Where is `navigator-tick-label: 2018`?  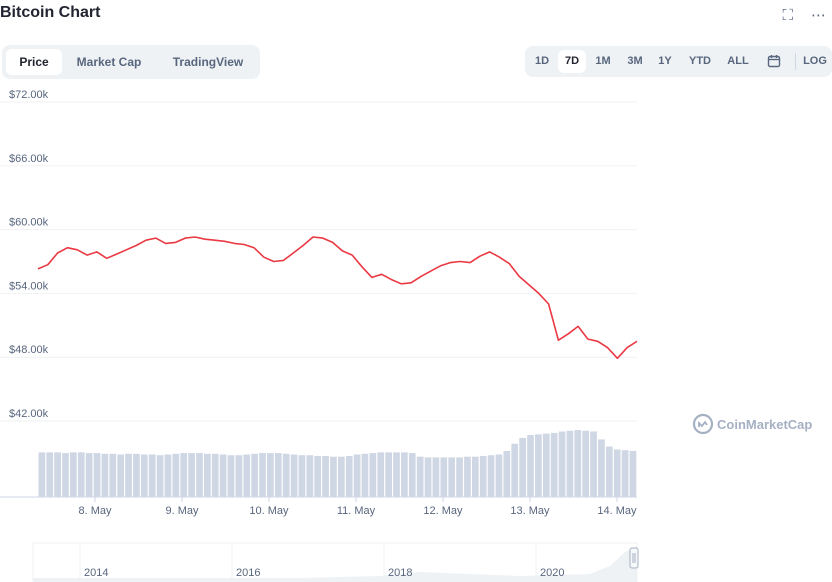 navigator-tick-label: 2018 is located at coordinates (400, 573).